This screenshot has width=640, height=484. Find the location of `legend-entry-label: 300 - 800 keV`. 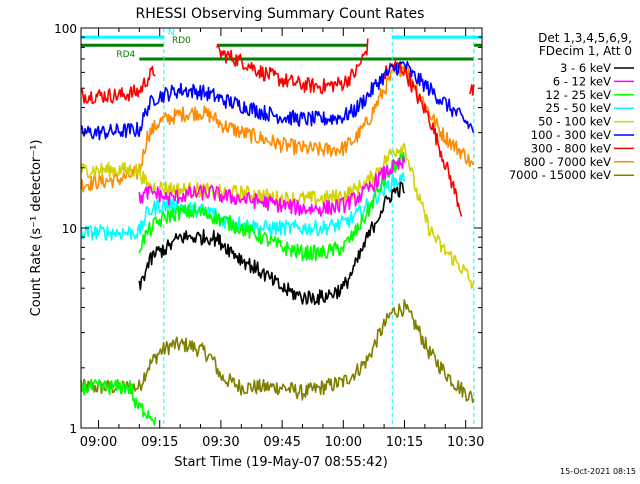

legend-entry-label: 300 - 800 keV is located at coordinates (571, 148).